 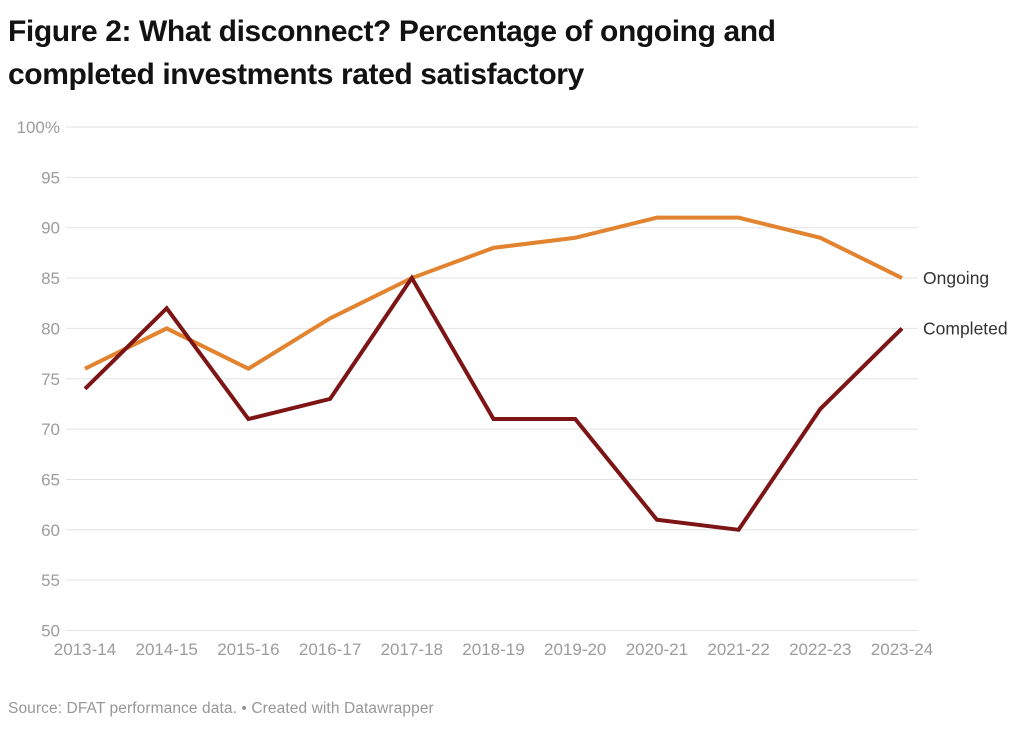 What do you see at coordinates (50, 479) in the screenshot?
I see `y-tick-label: 65` at bounding box center [50, 479].